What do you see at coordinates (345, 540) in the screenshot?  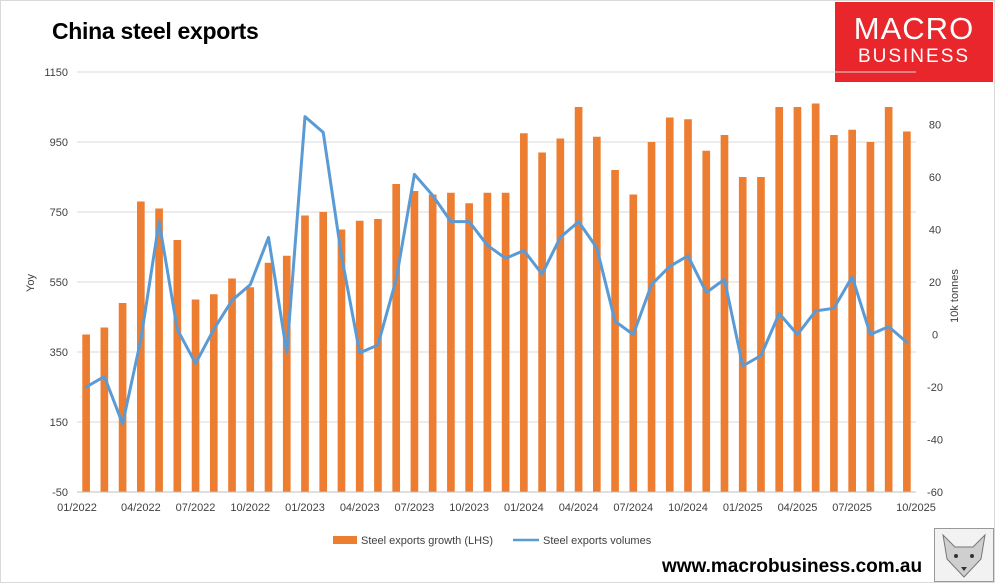 I see `legend-bar-swatch` at bounding box center [345, 540].